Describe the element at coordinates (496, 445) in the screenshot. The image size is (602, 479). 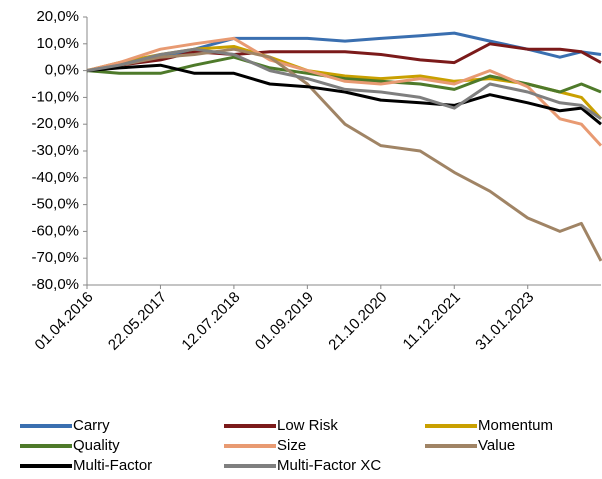
I see `legend-label: Value` at that location.